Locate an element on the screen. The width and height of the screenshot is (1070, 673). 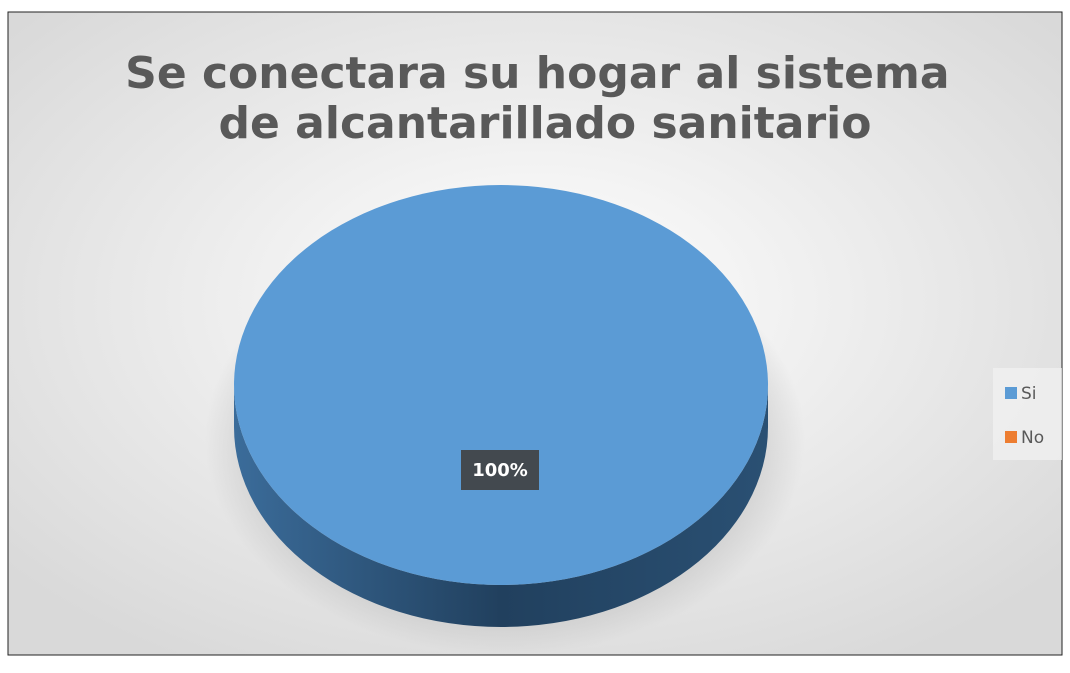
chart-title-line: de alcantarillado sanitario is located at coordinates (545, 123).